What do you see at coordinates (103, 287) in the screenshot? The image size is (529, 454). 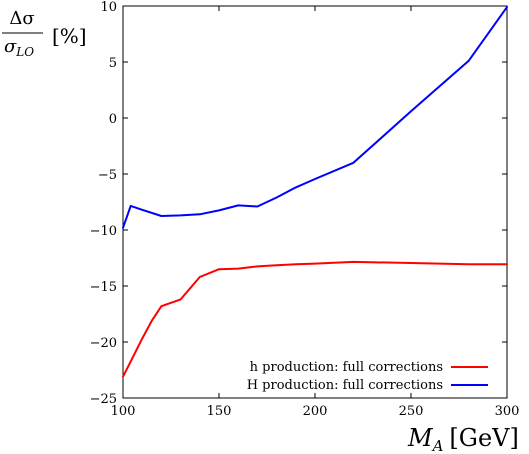 I see `y-tick-label: −15` at bounding box center [103, 287].